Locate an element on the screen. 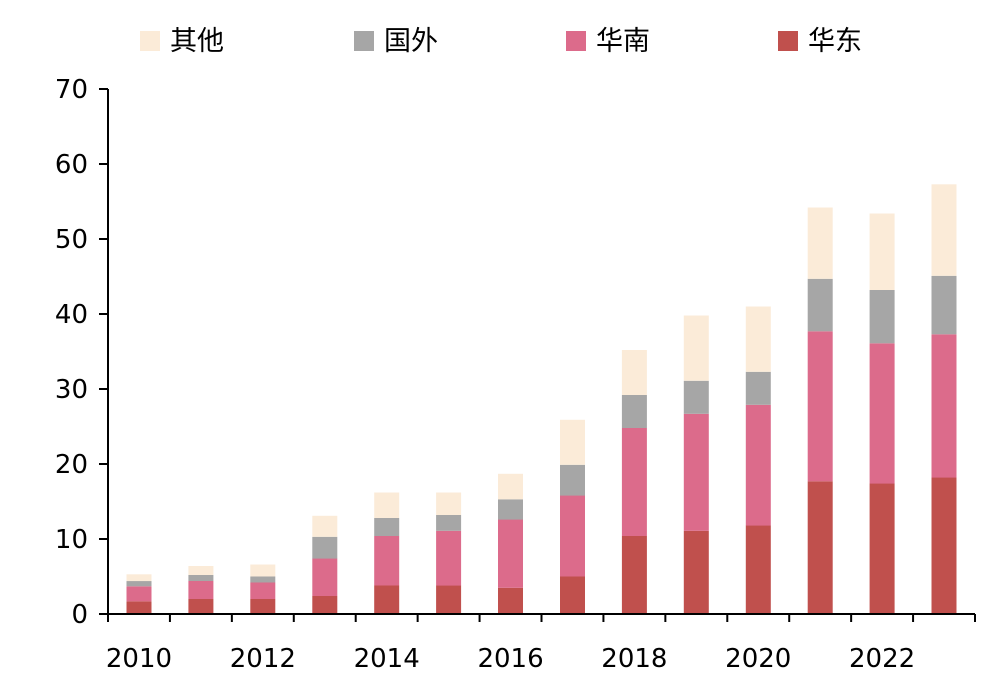 Image resolution: width=996 pixels, height=695 pixels. x-tick-label: 2022 is located at coordinates (882, 659).